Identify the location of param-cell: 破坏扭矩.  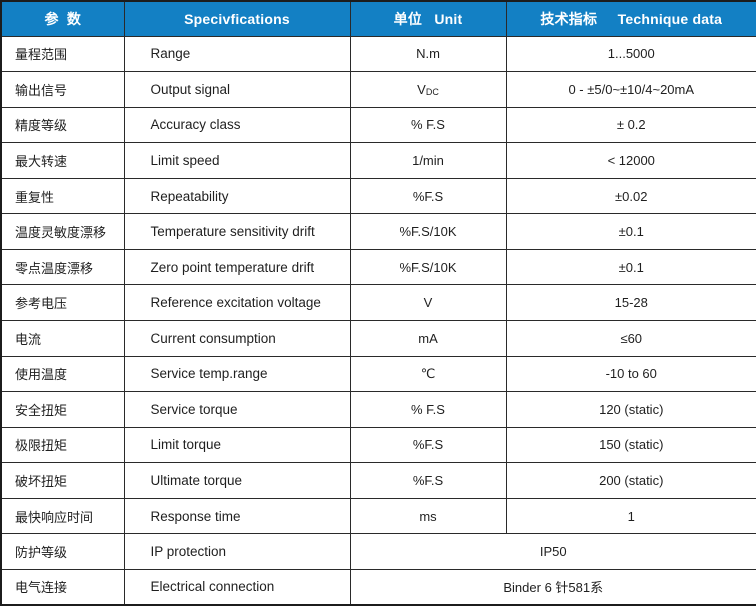
(62, 480).